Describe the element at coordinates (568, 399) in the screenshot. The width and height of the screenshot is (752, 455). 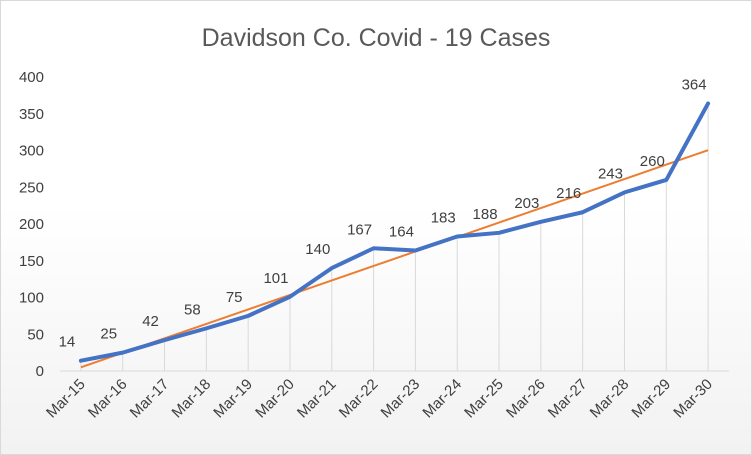
I see `x-tick-label: Mar-27` at that location.